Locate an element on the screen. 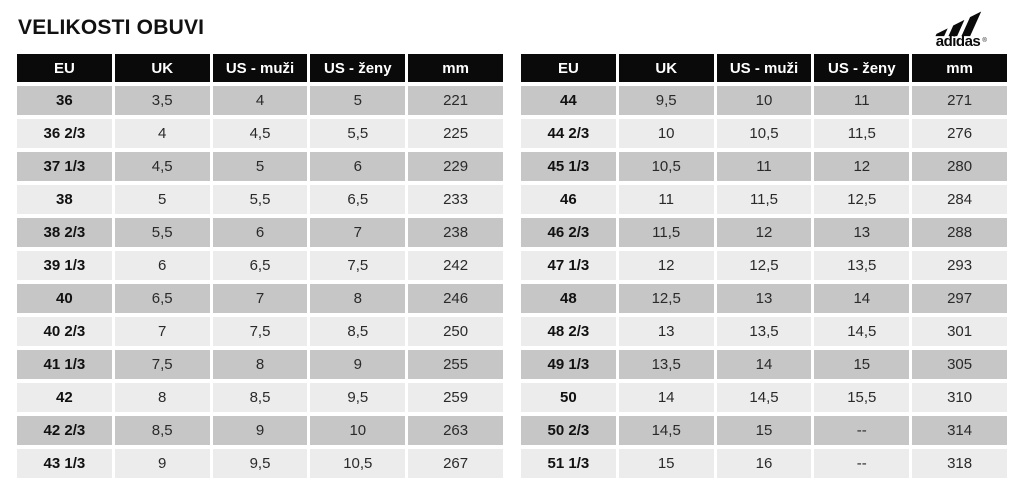 Image resolution: width=1024 pixels, height=498 pixels. size-cell: 16 is located at coordinates (764, 463).